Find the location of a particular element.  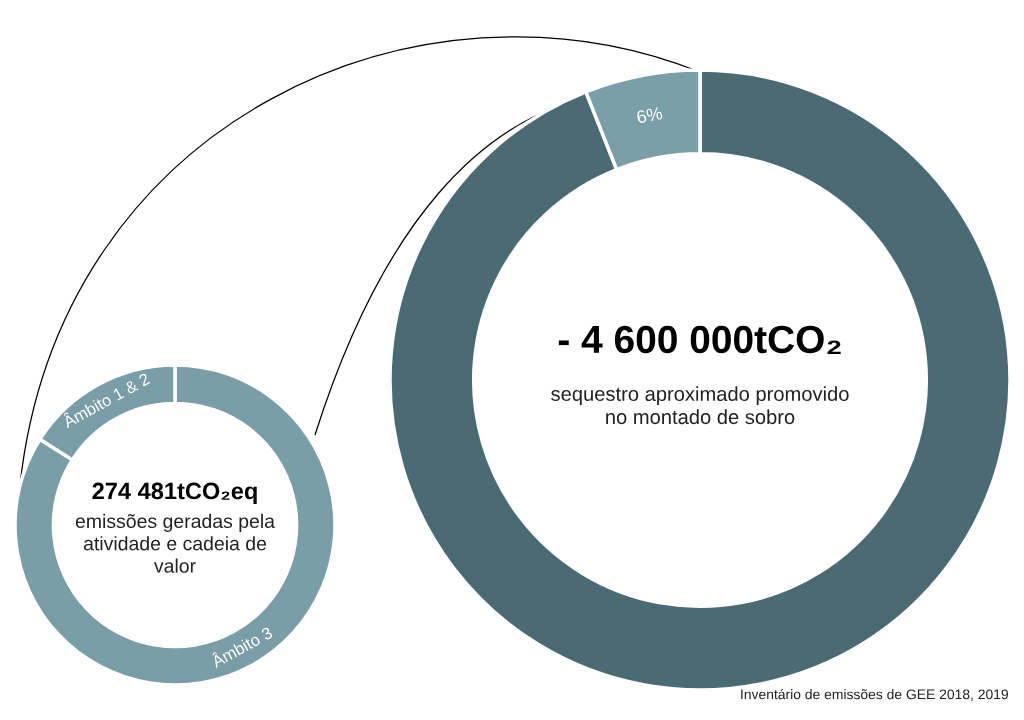

text: 274 481tCO₂eq is located at coordinates (174, 493).